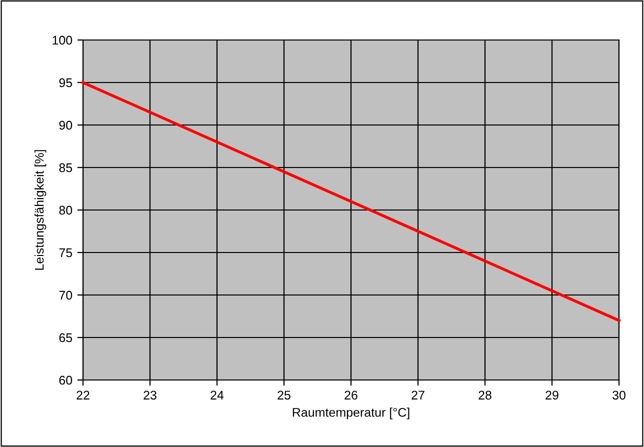  Describe the element at coordinates (351, 395) in the screenshot. I see `x-tick-label: 26` at that location.